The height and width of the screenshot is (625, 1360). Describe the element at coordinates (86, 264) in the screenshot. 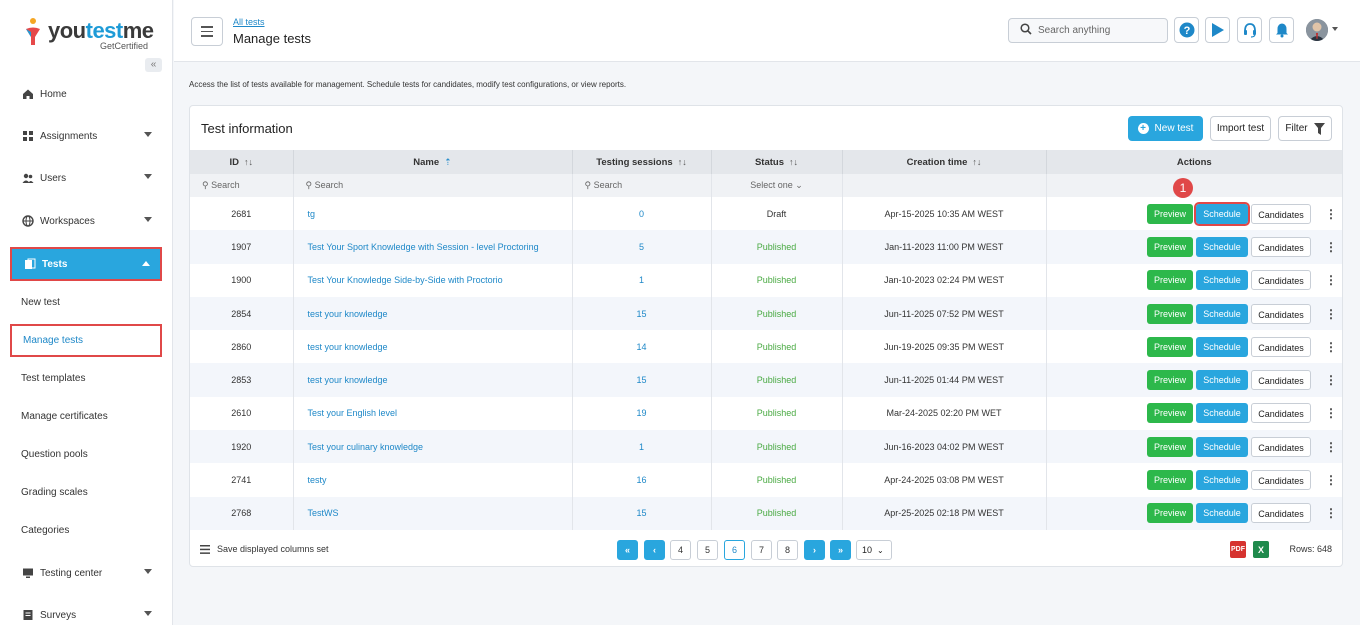

I see `sidebar-item-tests: Tests` at that location.